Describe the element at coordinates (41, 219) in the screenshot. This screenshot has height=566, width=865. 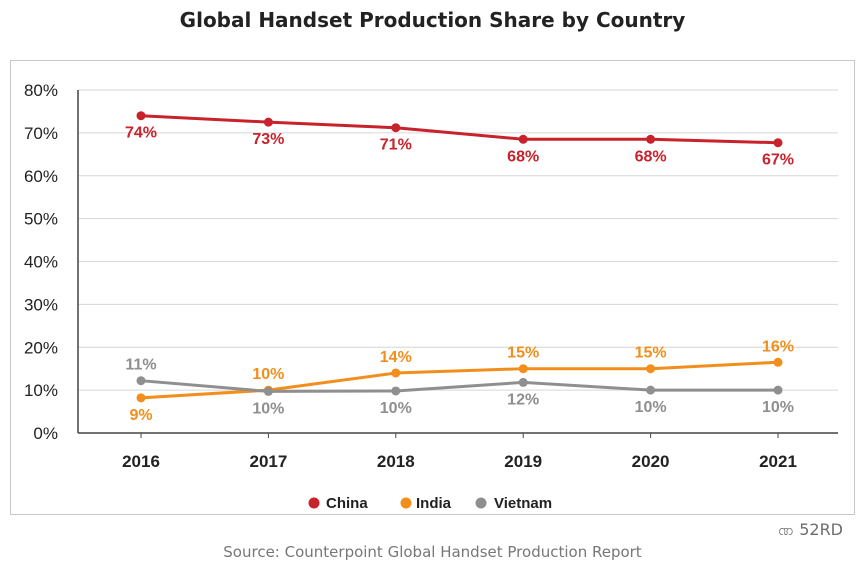
I see `y-tick-label: 50%` at that location.